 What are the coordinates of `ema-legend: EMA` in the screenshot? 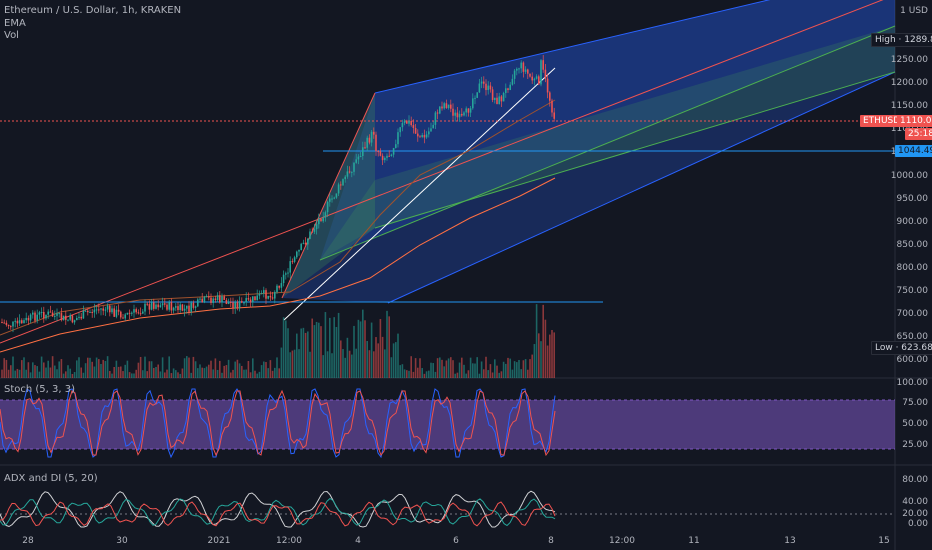 It's located at (15, 23).